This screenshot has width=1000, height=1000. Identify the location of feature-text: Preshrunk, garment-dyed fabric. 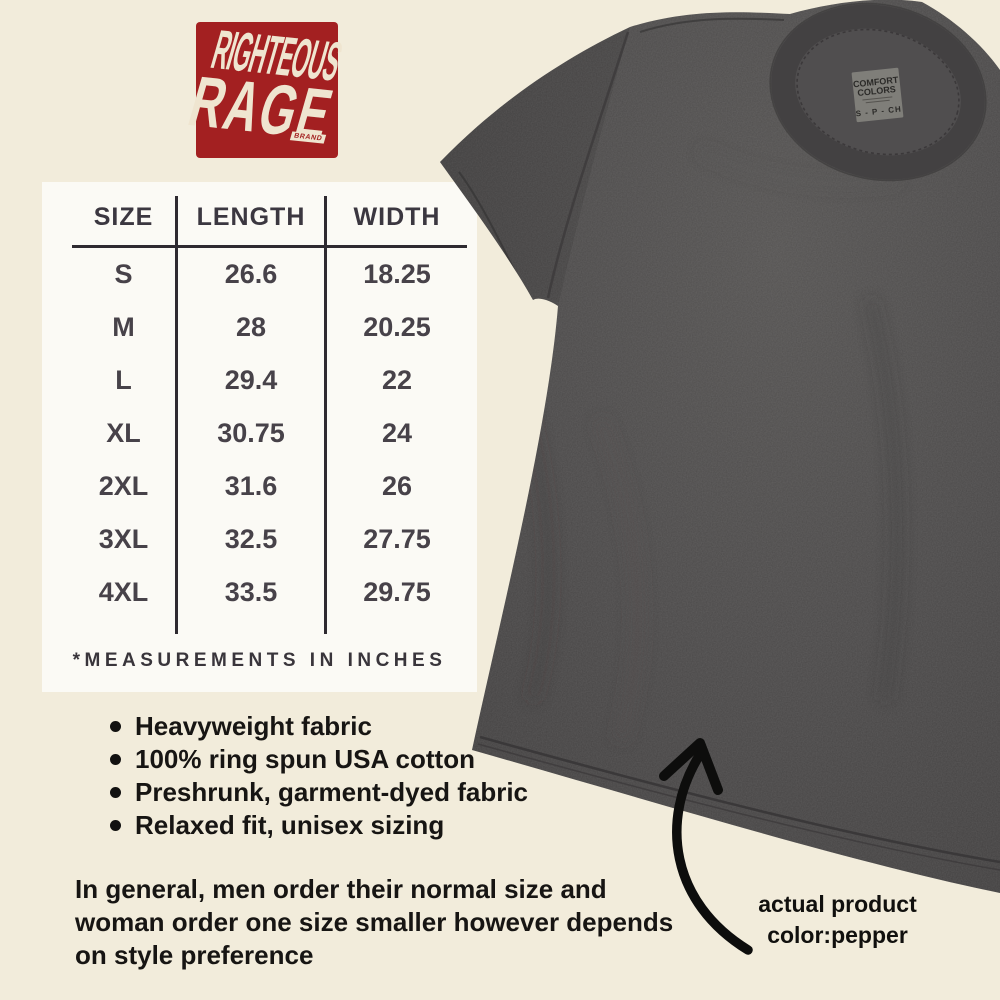
(331, 792).